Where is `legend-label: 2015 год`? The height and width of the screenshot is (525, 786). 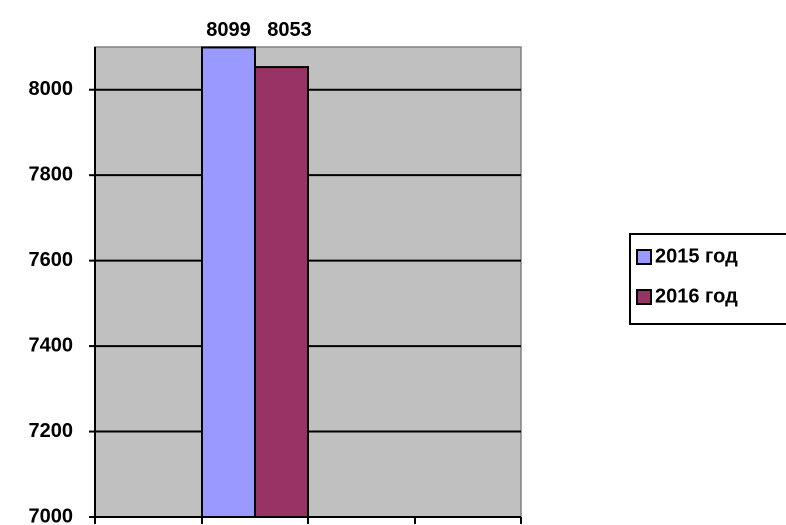
legend-label: 2015 год is located at coordinates (696, 256).